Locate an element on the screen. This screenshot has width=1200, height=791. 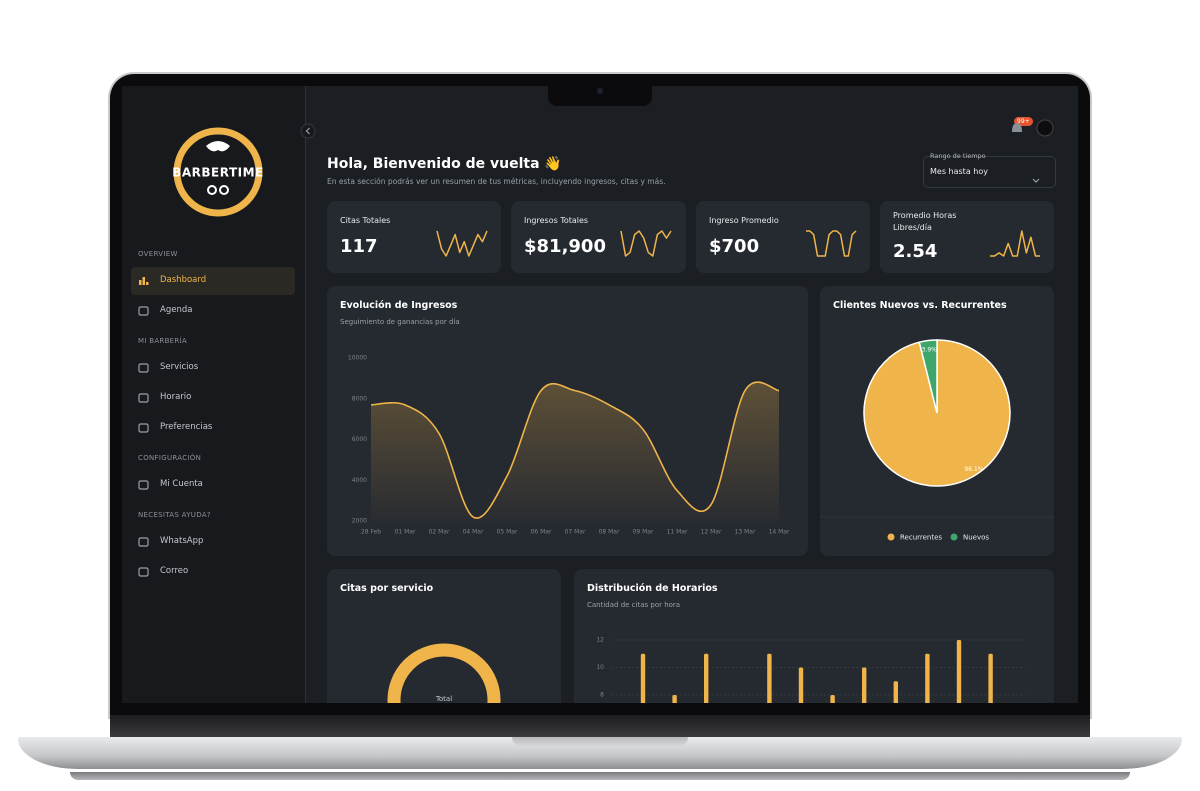
x-tick-label: 09 Mar is located at coordinates (643, 532).